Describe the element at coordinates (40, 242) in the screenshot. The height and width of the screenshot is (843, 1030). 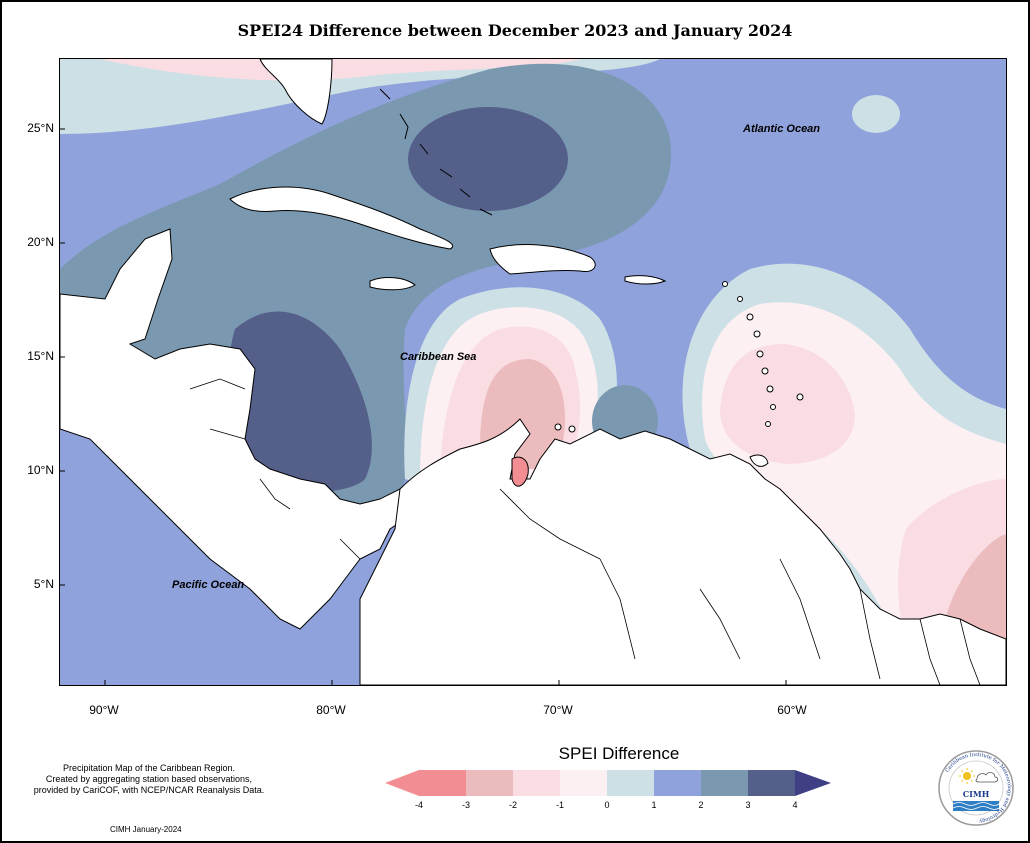
I see `lat-tick-20n: 20°N` at that location.